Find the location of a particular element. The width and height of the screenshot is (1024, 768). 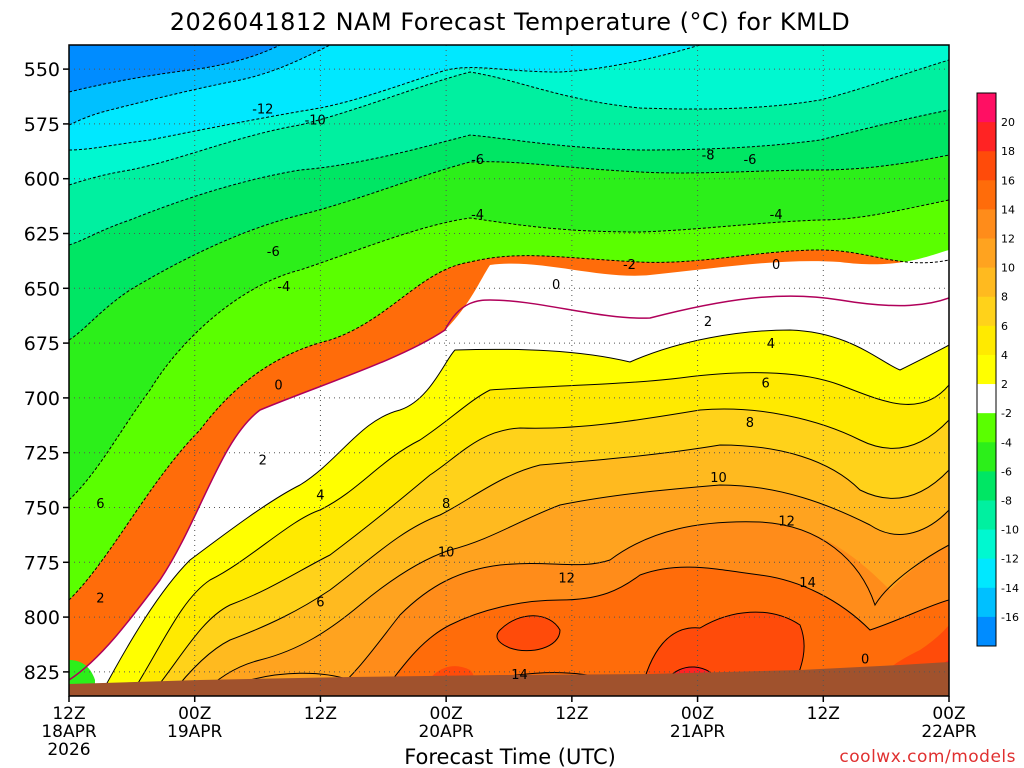

x-axis-title: Forecast Time (UTC) is located at coordinates (510, 756).